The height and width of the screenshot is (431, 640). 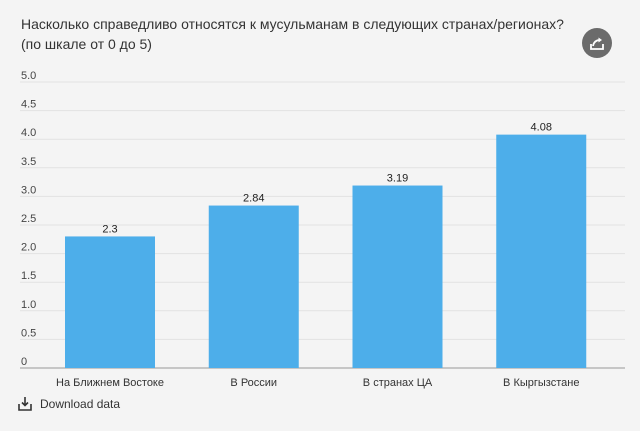 I want to click on bar-value-label: 4.08, so click(x=541, y=128).